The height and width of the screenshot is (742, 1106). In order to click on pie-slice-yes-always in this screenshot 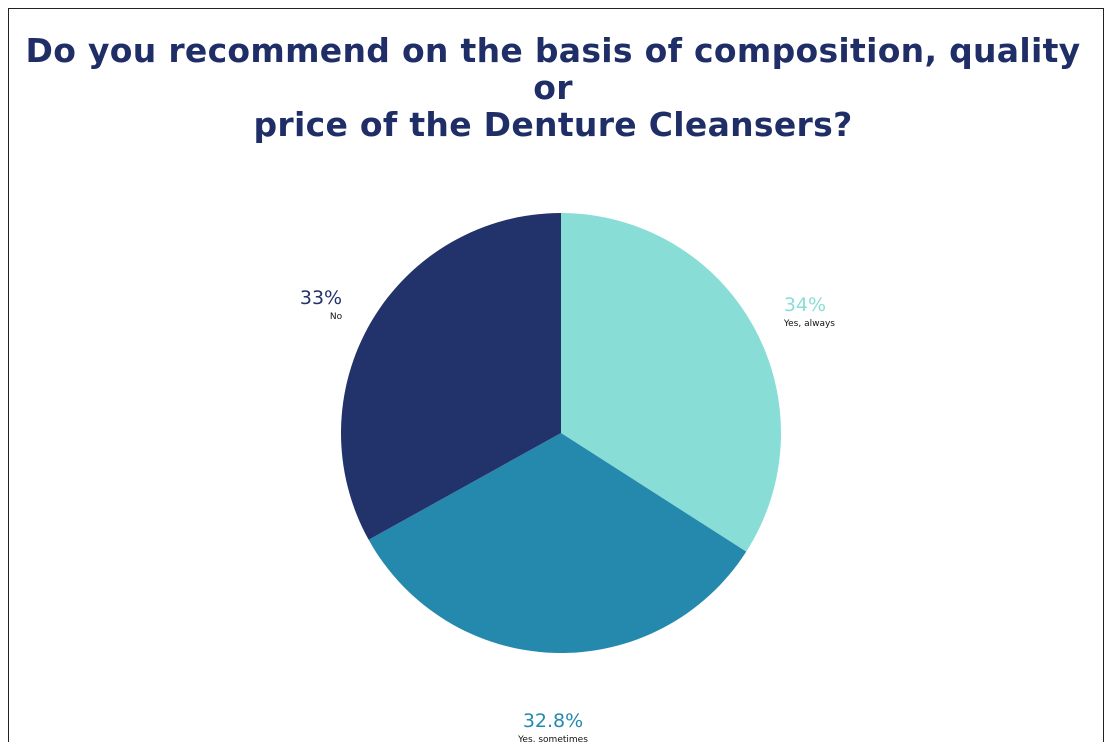, I will do `click(671, 382)`.